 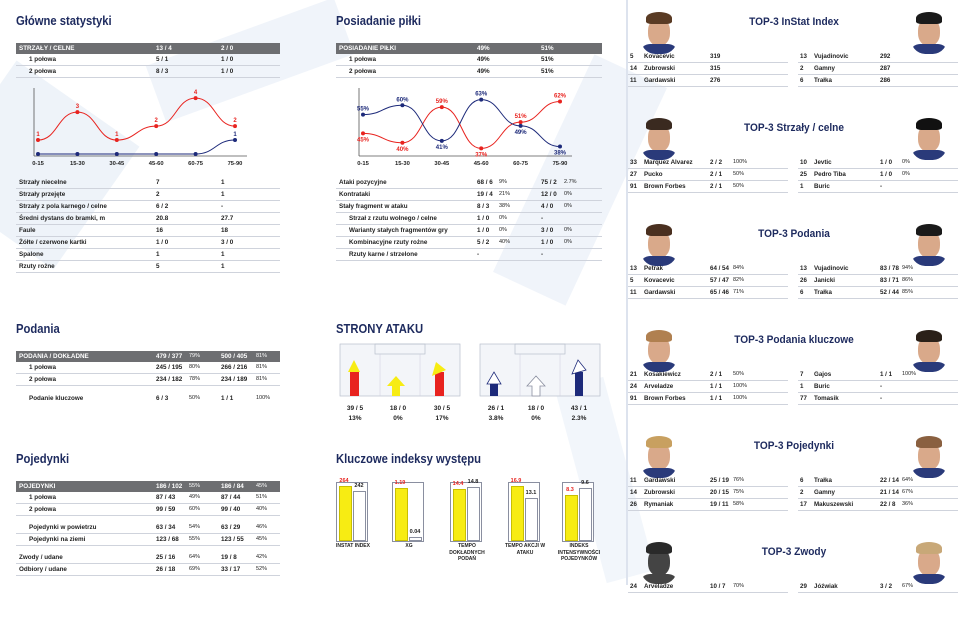 What do you see at coordinates (708, 505) in the screenshot?
I see `player-row: 26 Rymaniak 19 / 11 58%` at bounding box center [708, 505].